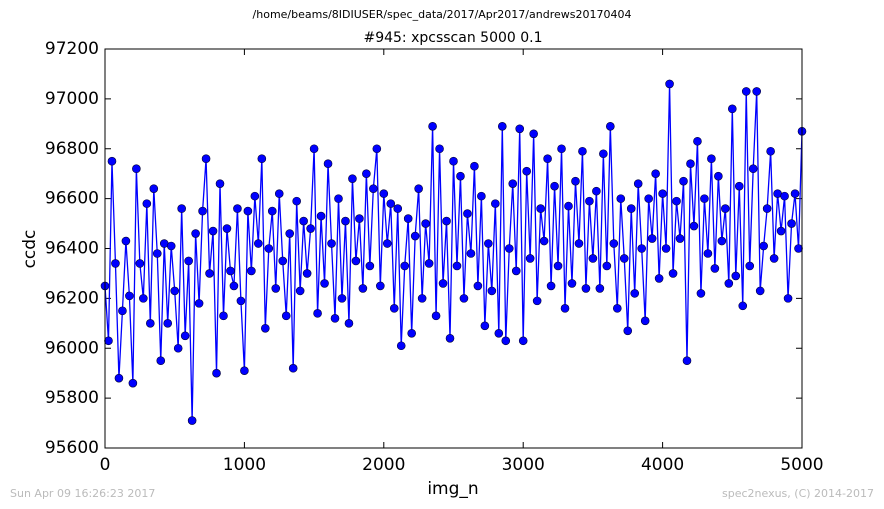  Describe the element at coordinates (798, 493) in the screenshot. I see `footer-right: spec2nexus, (C) 2014-2017` at that location.